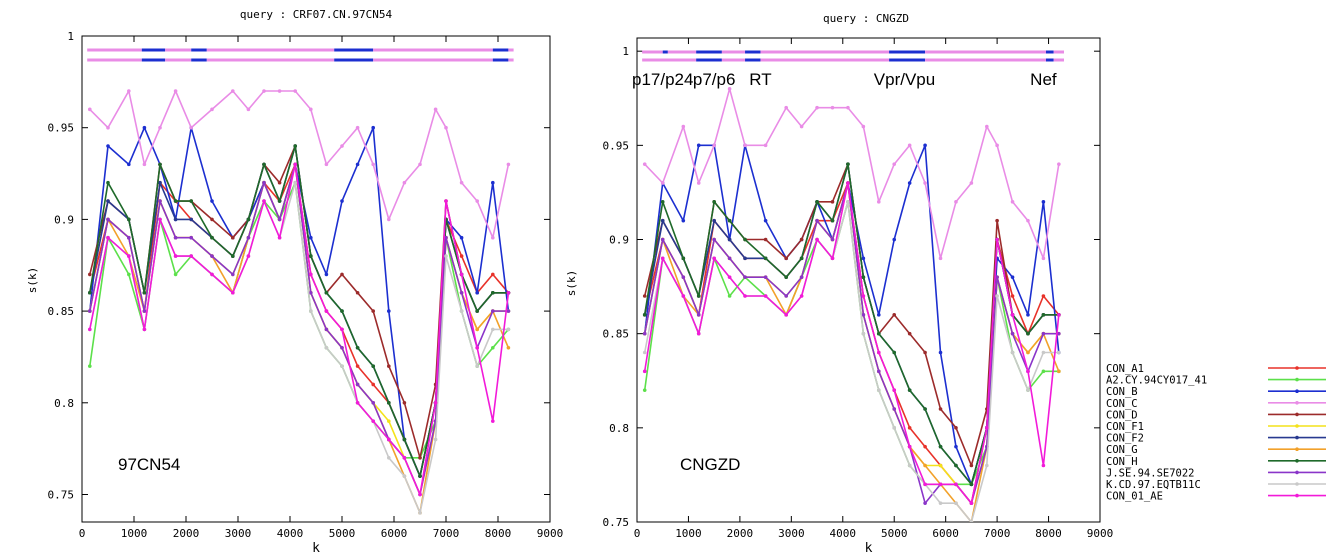 Image resolution: width=1335 pixels, height=560 pixels. What do you see at coordinates (129, 274) in the screenshot?
I see `data-point-A2.CY.94CY017_41` at bounding box center [129, 274].